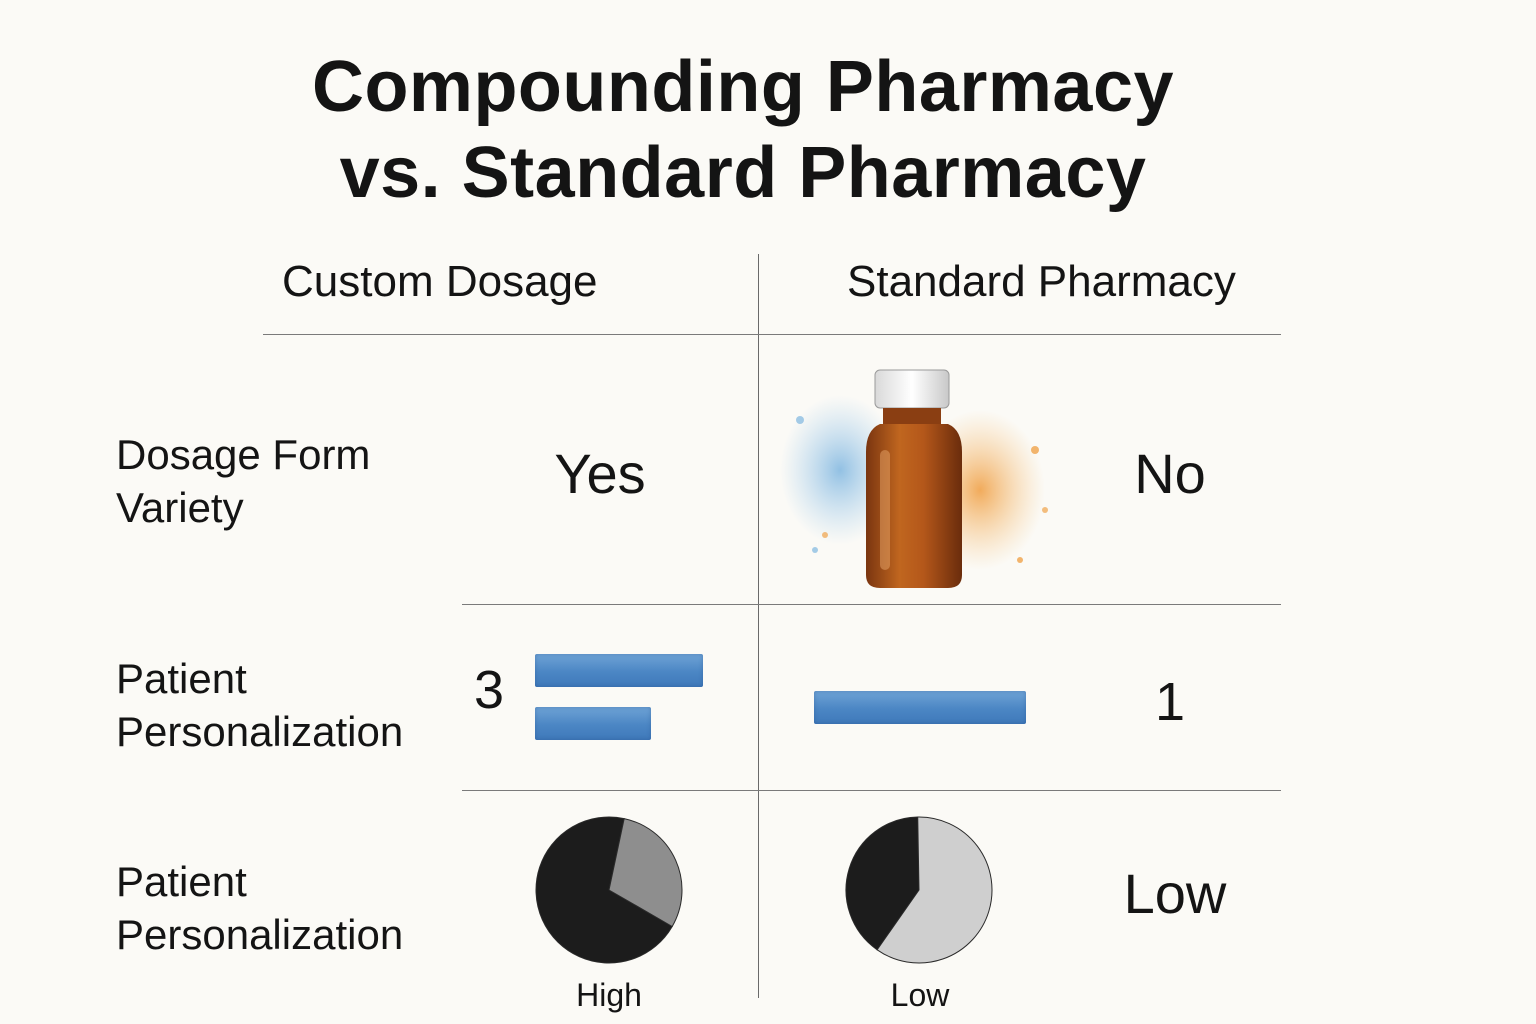 This screenshot has height=1024, width=1536. I want to click on title-line-1: Compounding Pharmacy, so click(743, 87).